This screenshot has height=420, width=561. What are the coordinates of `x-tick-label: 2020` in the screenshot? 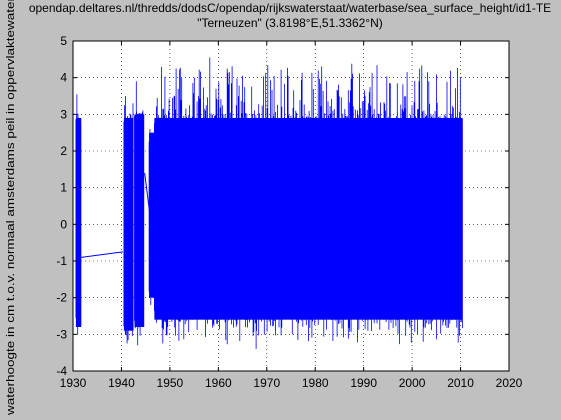 It's located at (509, 383).